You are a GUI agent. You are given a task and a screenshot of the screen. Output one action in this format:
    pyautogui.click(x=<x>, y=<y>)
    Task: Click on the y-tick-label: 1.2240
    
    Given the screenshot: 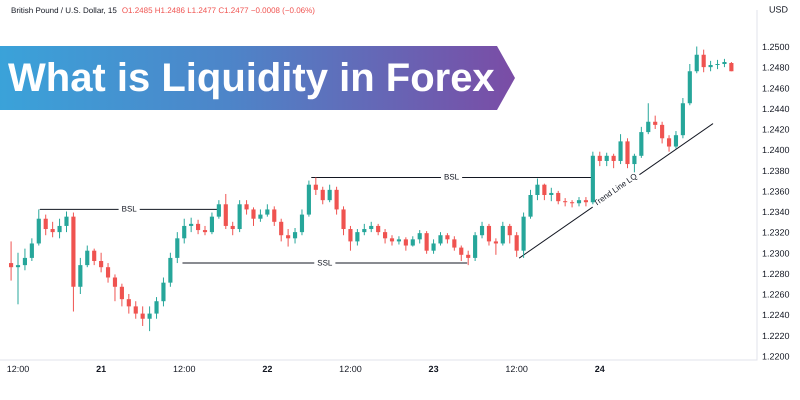 What is the action you would take?
    pyautogui.click(x=776, y=315)
    